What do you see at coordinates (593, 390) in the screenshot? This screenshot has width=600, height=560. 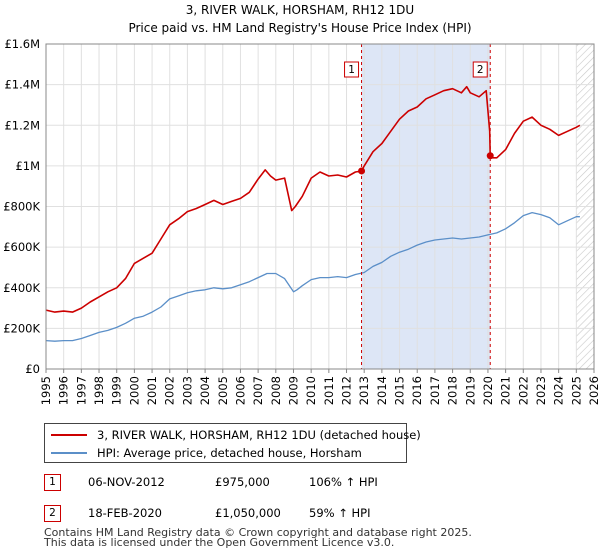 I see `x-tick-label: 2026` at bounding box center [593, 390].